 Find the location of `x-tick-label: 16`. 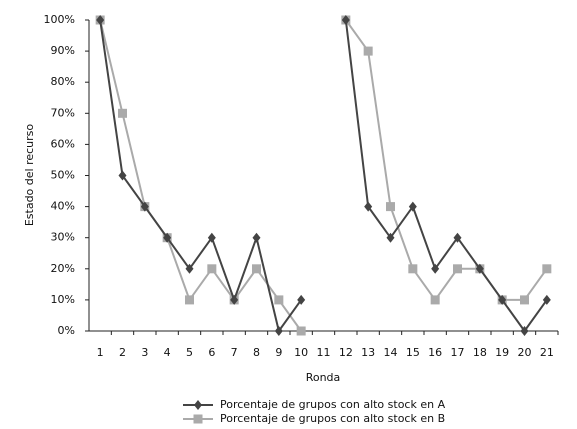

x-tick-label: 16 is located at coordinates (435, 352).